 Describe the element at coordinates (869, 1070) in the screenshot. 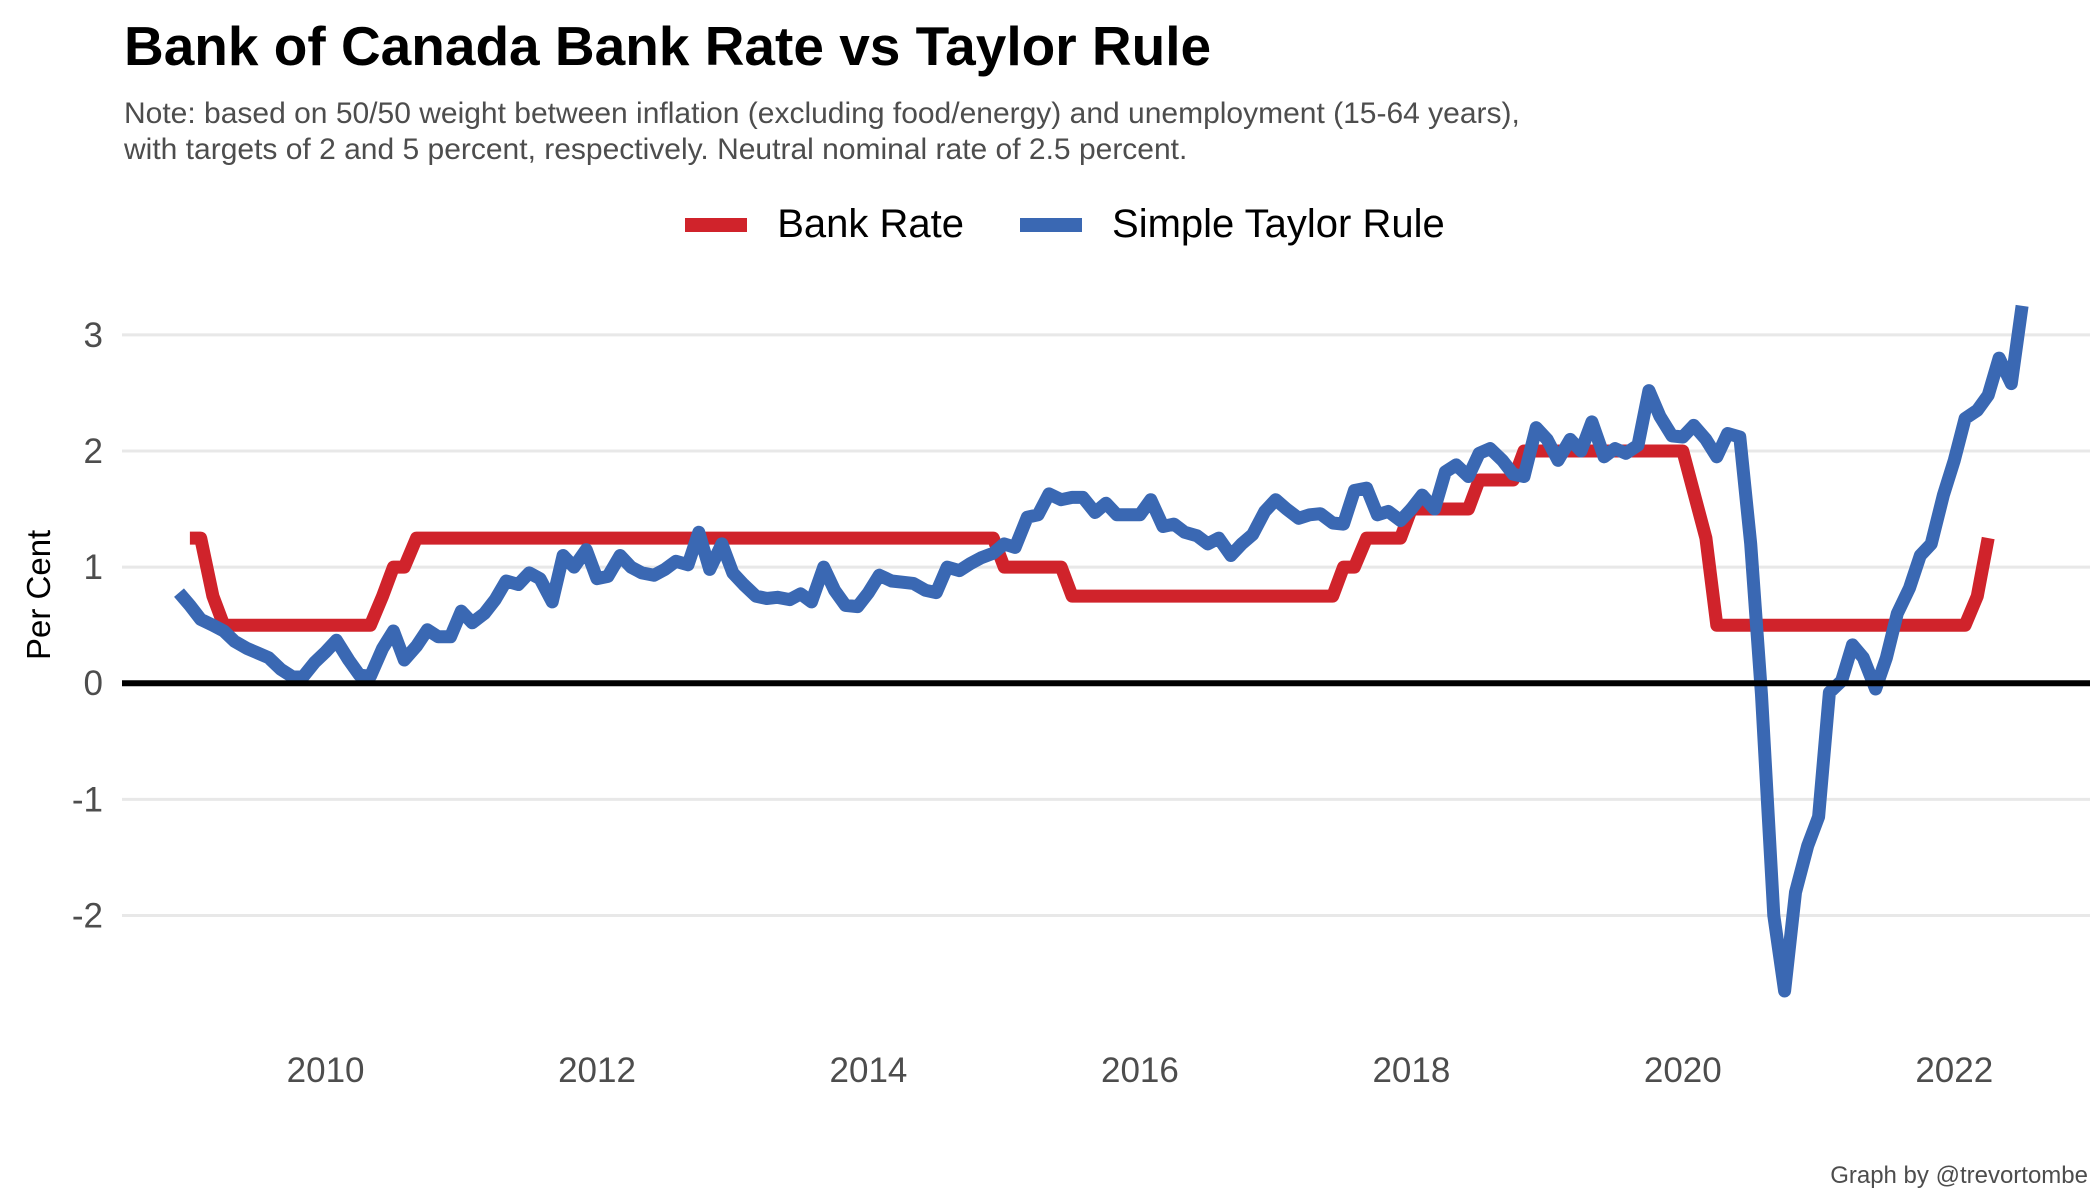

I see `x-tick-label: 2014` at that location.